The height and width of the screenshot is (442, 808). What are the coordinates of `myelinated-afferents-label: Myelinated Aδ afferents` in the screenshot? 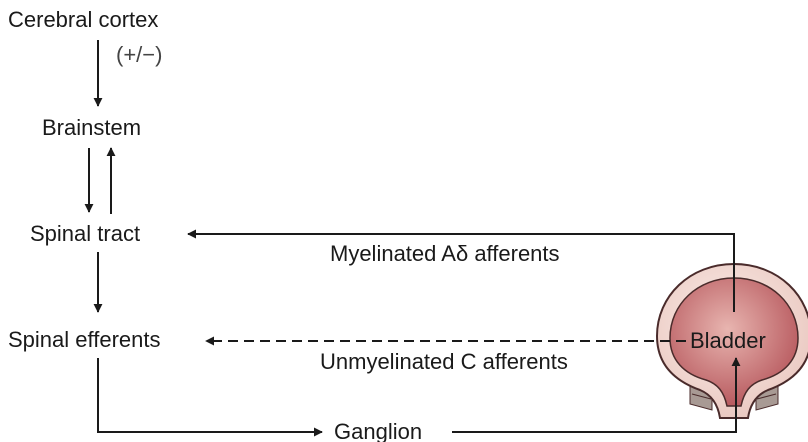 It's located at (445, 253).